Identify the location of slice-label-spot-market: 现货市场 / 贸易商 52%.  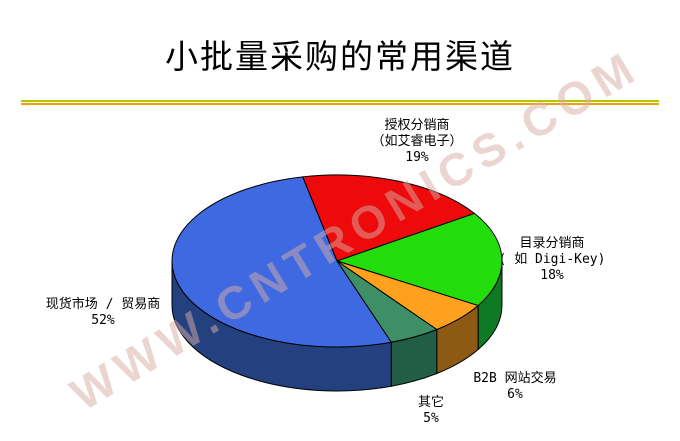
(103, 313).